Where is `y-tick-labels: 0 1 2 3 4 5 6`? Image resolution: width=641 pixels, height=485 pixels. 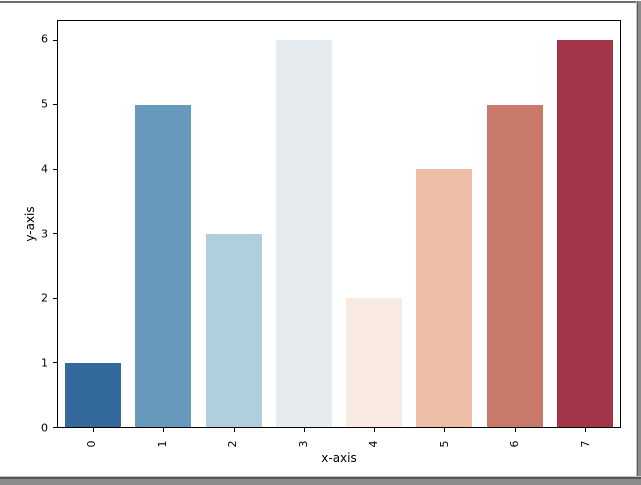
y-tick-labels: 0 1 2 3 4 5 6 is located at coordinates (24, 227).